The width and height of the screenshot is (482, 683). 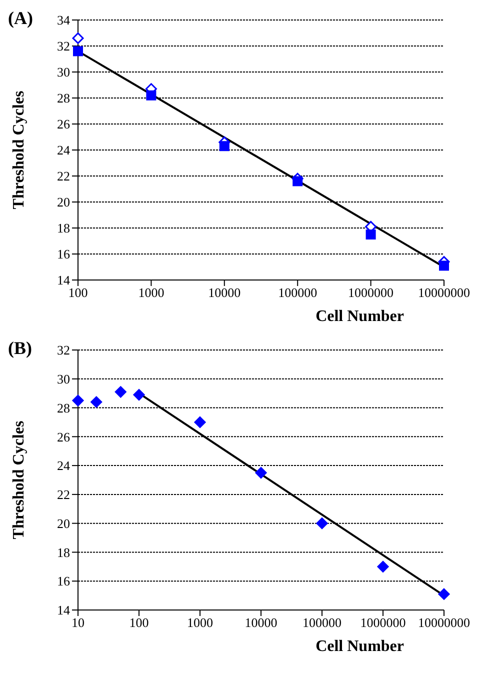 I want to click on chart-title: (A), so click(x=20, y=18).